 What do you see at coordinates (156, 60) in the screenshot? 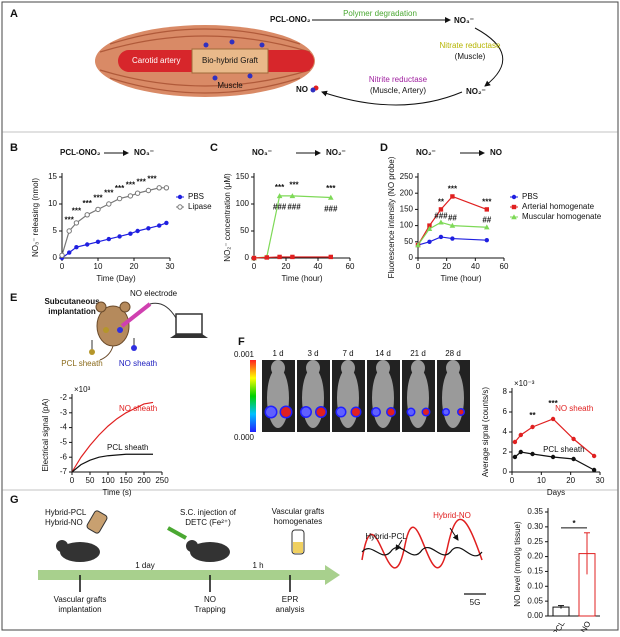
I see `artery-label: Carotid artery` at bounding box center [156, 60].